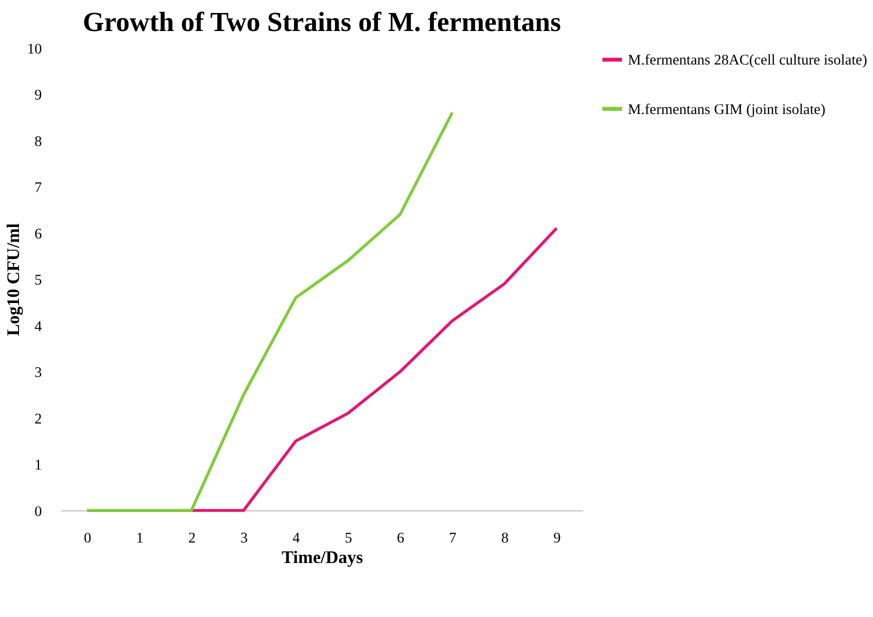 The height and width of the screenshot is (617, 873). What do you see at coordinates (244, 538) in the screenshot?
I see `x-tick-label: 3` at bounding box center [244, 538].